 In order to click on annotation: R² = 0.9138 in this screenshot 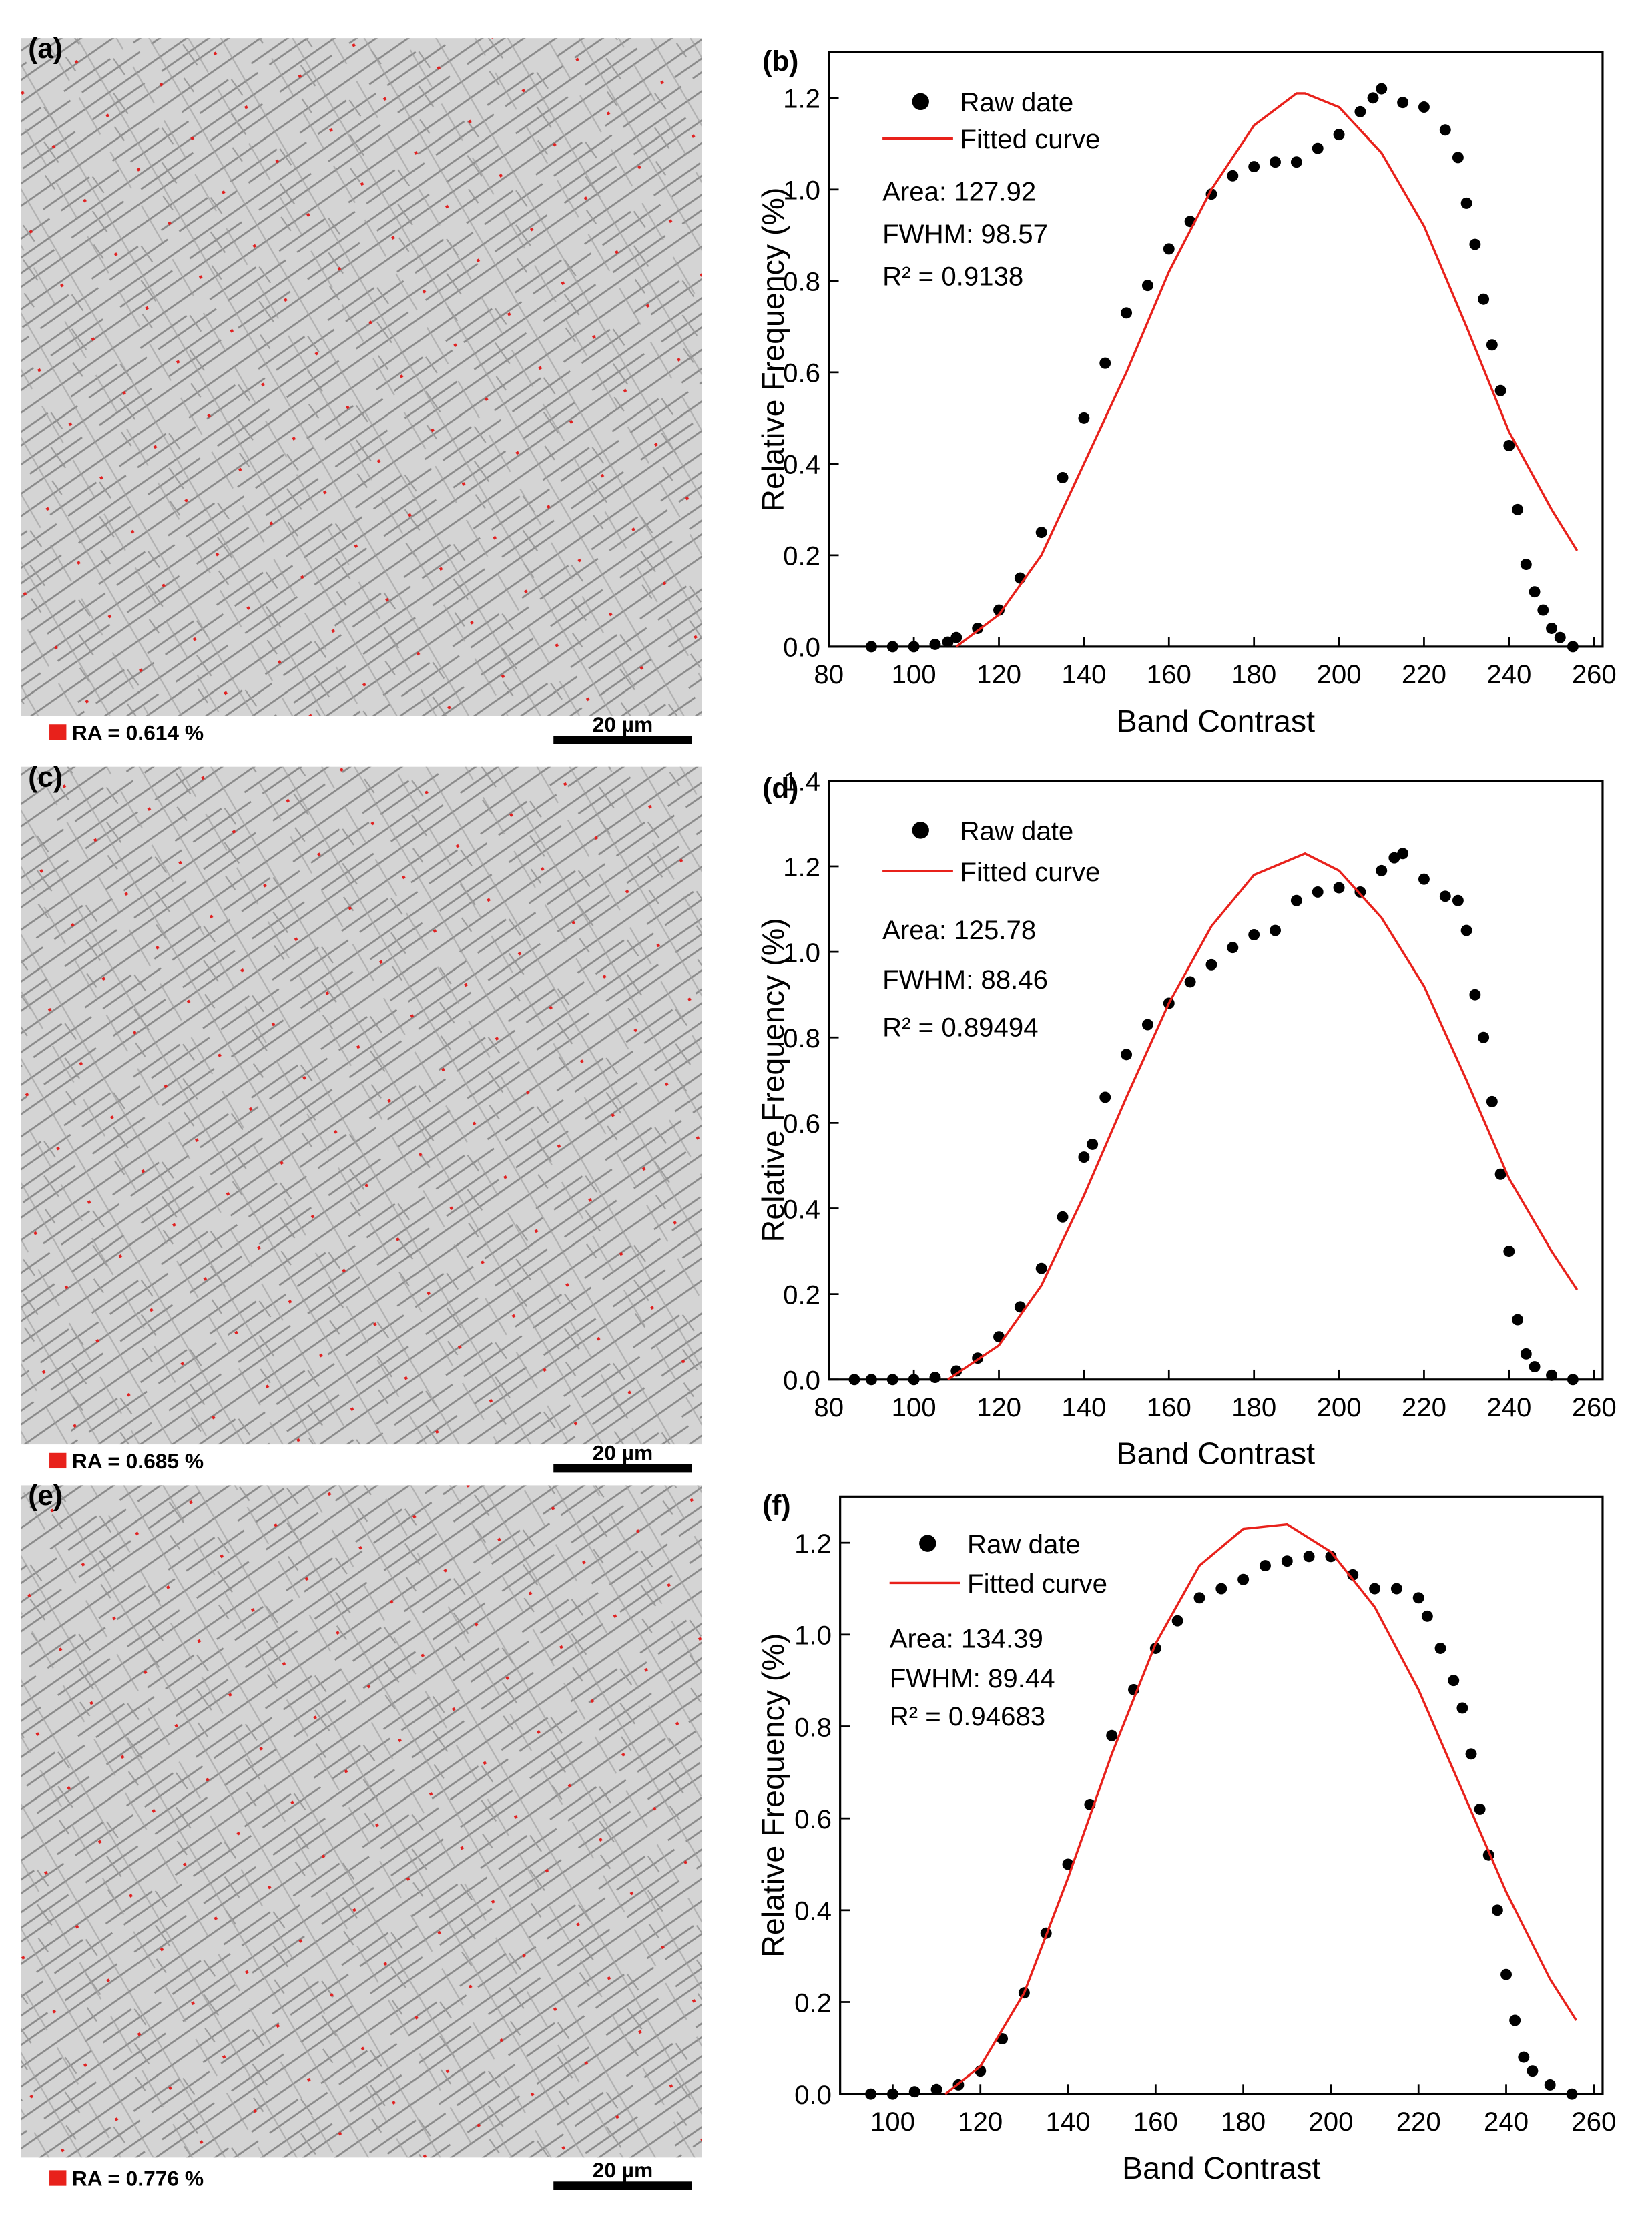, I will do `click(952, 276)`.